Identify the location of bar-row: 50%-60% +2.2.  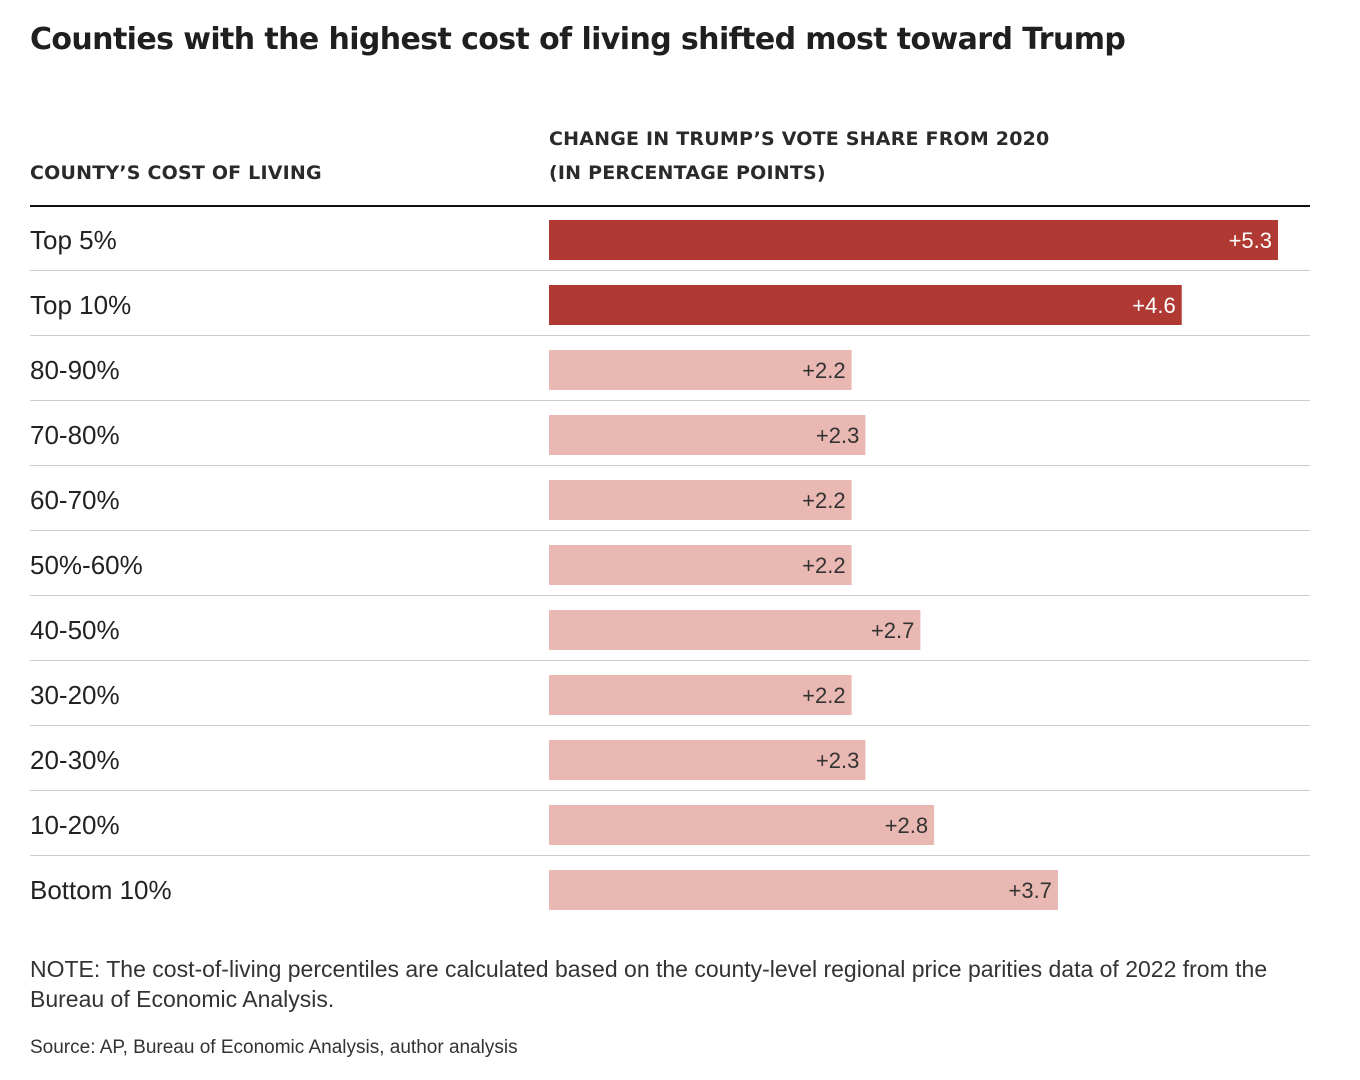
(670, 570).